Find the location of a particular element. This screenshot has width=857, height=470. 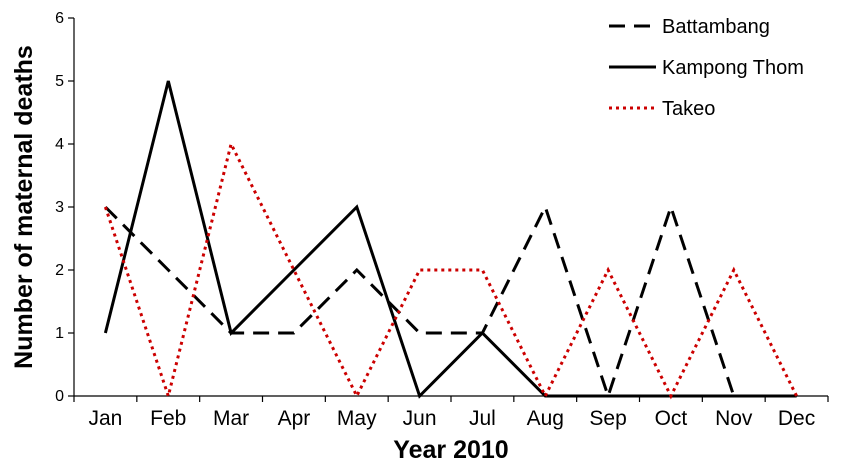

x-tick-label: Dec is located at coordinates (796, 418).